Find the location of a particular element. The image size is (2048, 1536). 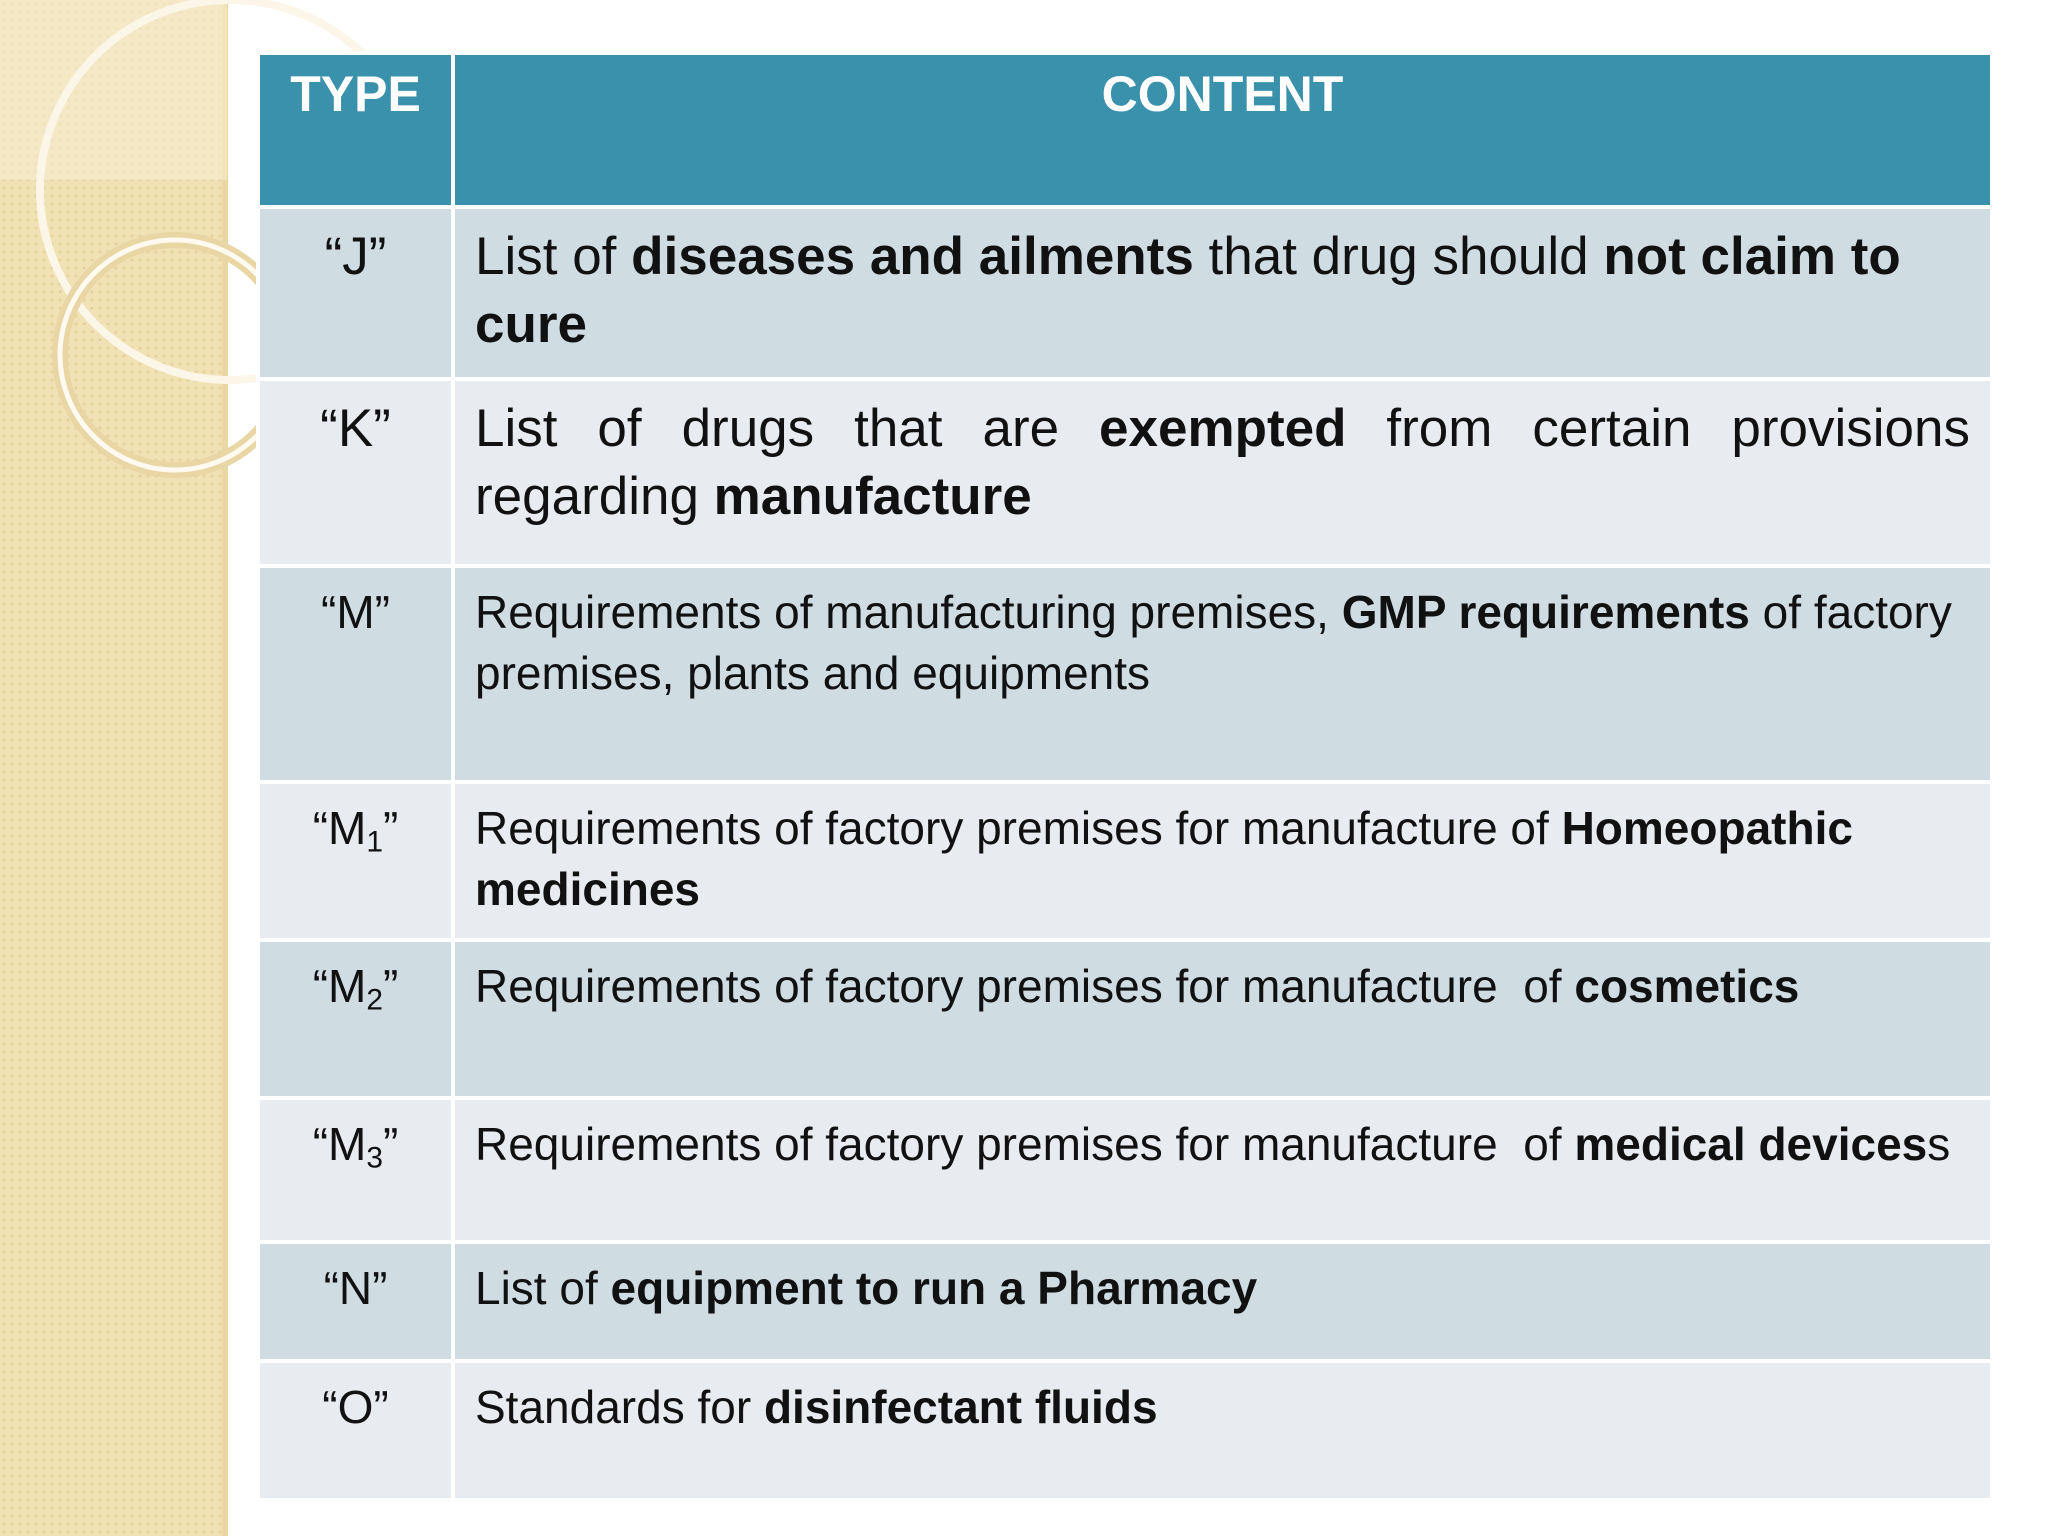

header-cell: TYPE is located at coordinates (355, 130).